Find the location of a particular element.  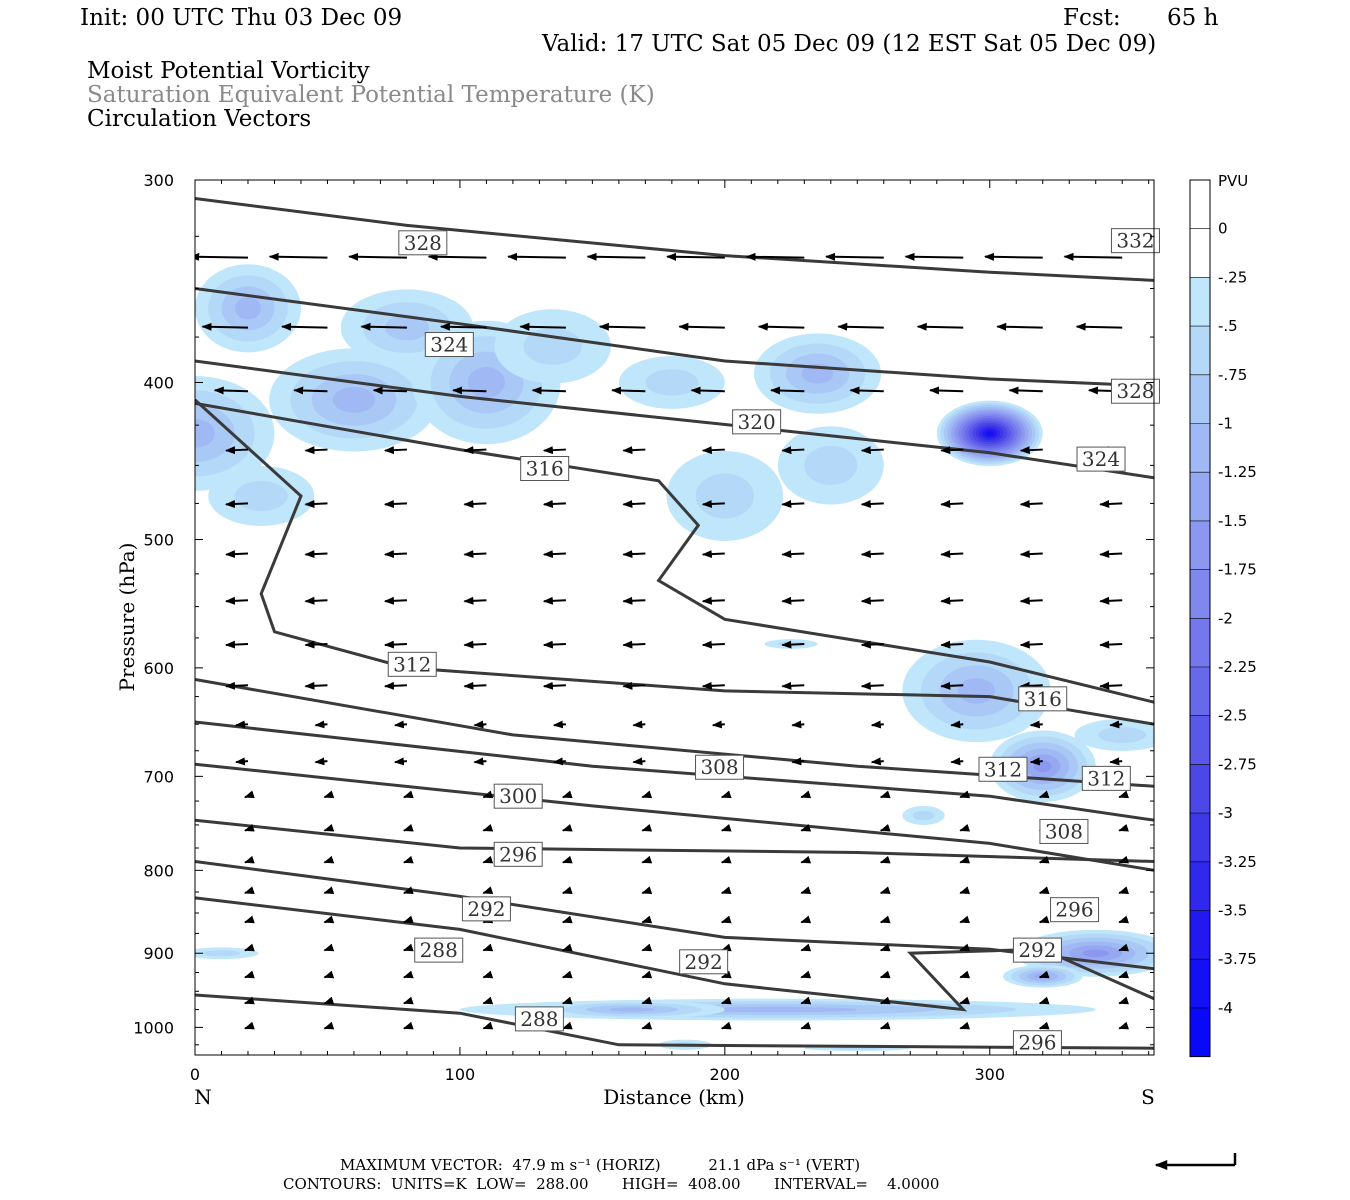

y-tick-label: 600 is located at coordinates (158, 668).